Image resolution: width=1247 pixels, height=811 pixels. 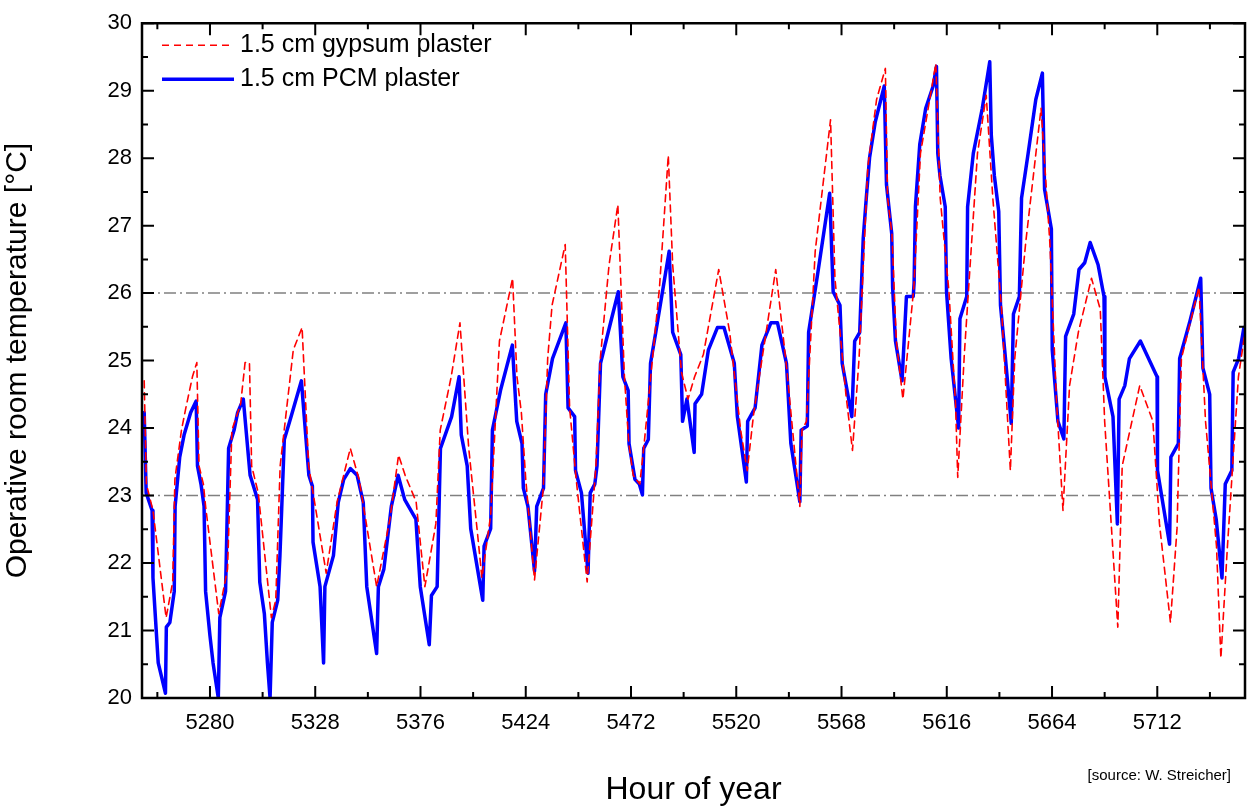 I want to click on y-tick-label: 26, so click(x=119, y=292).